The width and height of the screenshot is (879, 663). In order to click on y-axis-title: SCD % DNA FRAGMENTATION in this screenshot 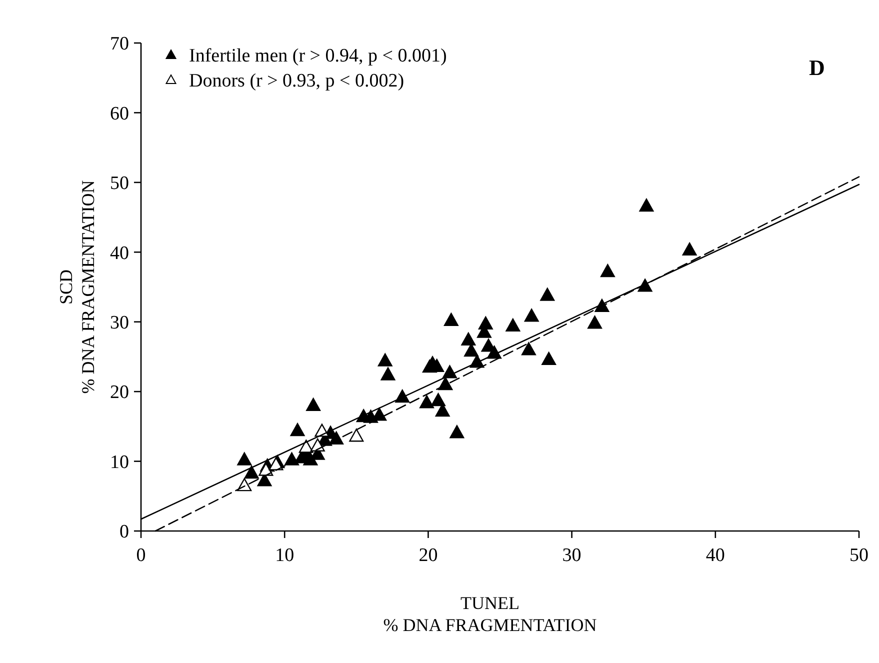, I will do `click(77, 287)`.